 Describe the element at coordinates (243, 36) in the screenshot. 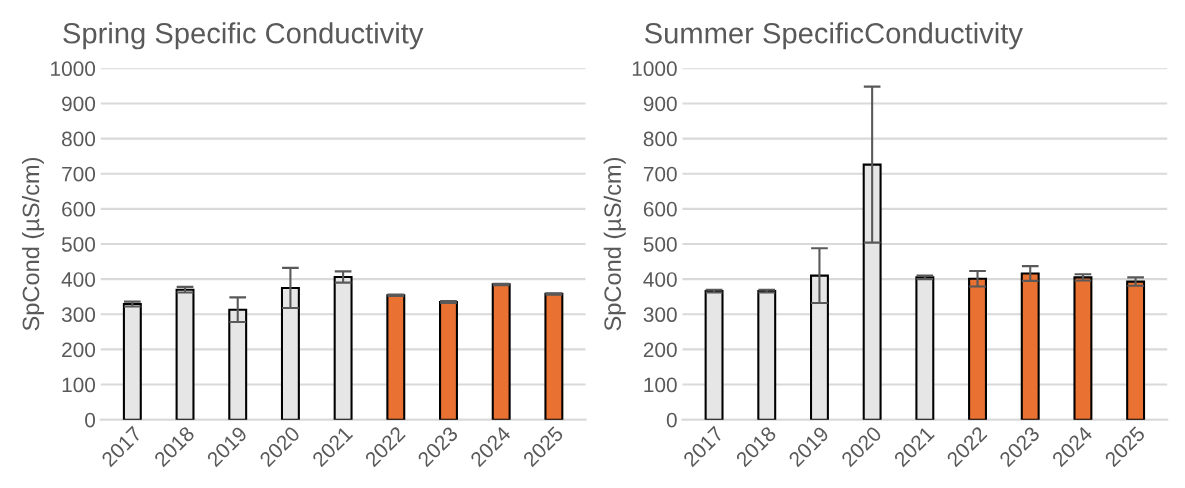

I see `chart-title: Spring Specific Conductivity` at that location.